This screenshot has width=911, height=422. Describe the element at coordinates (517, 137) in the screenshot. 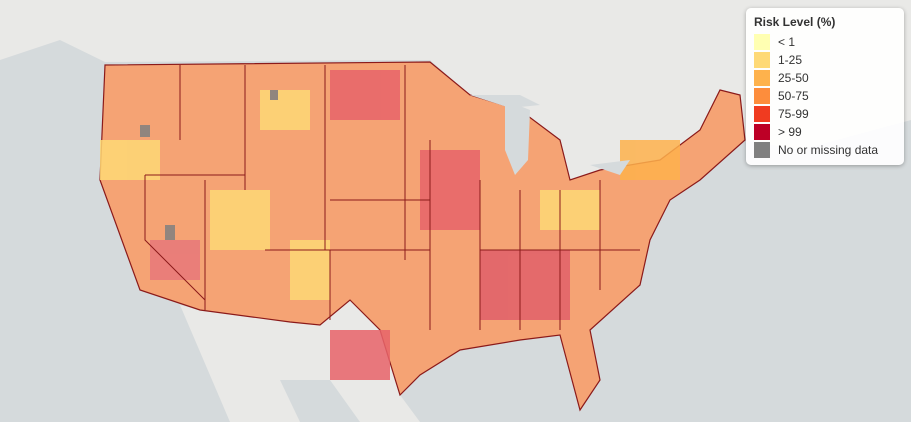

I see `lake-michigan` at that location.